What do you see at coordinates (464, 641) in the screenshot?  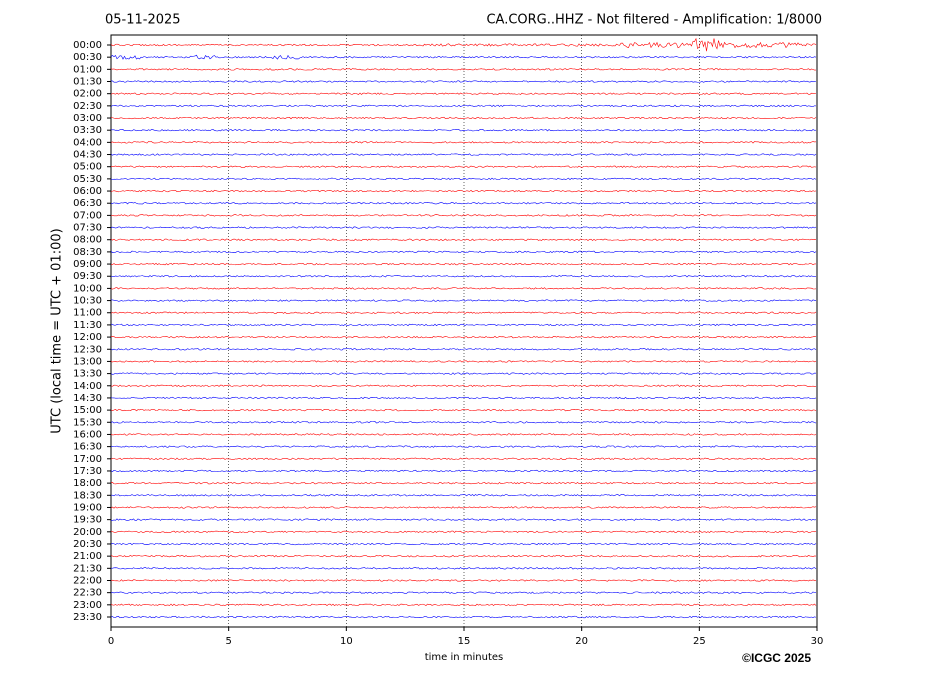 I see `x-tick-label: 15` at bounding box center [464, 641].